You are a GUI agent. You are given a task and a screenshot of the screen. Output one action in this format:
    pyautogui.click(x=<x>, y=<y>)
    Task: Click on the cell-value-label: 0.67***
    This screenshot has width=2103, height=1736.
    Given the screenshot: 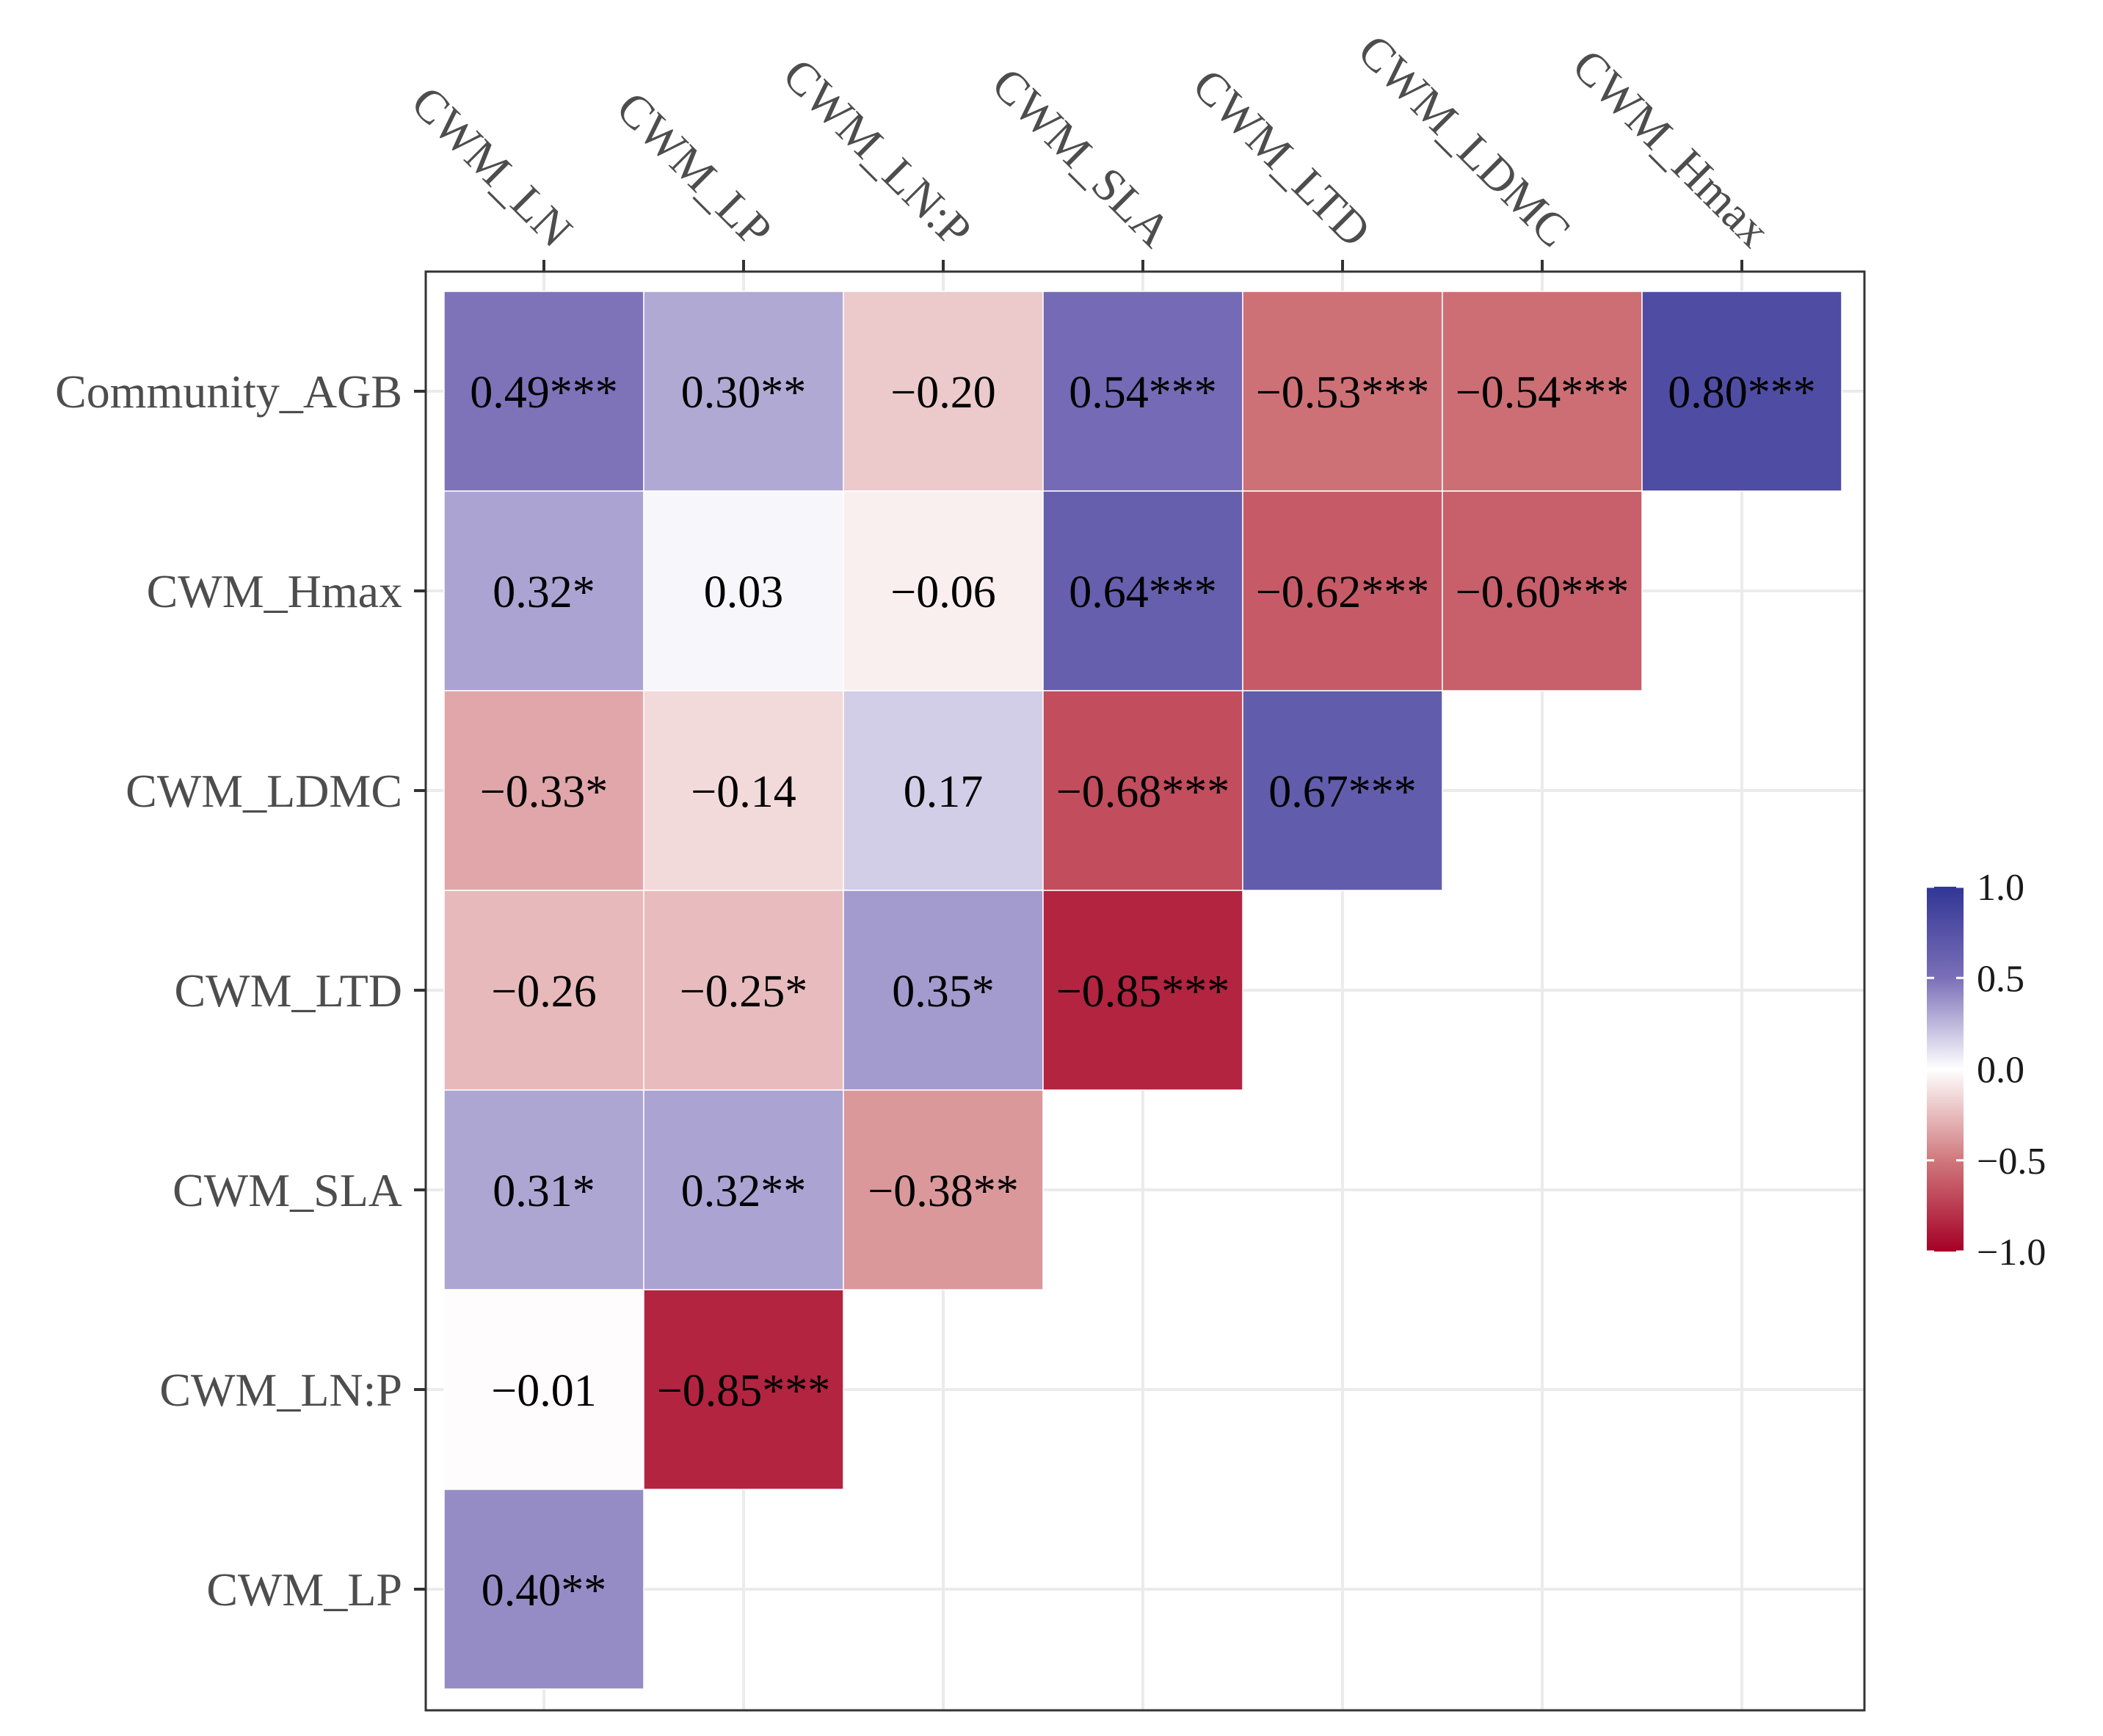 What is the action you would take?
    pyautogui.click(x=1342, y=792)
    